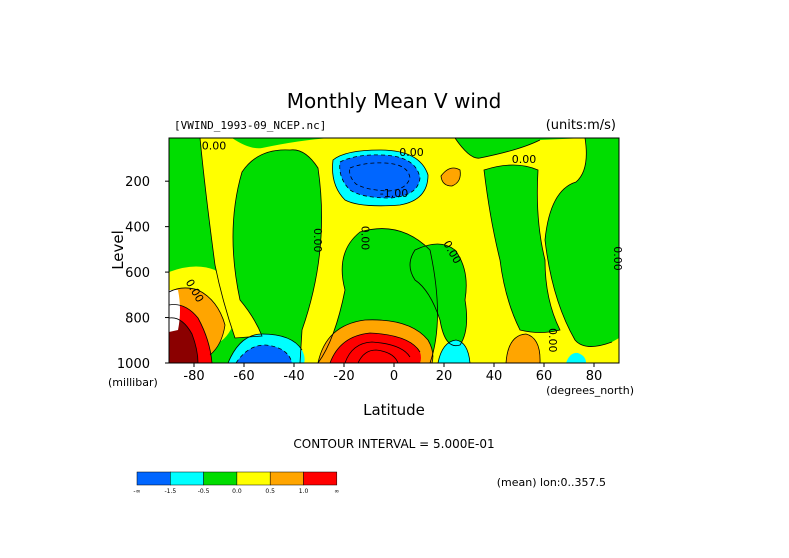 This screenshot has height=558, width=789. What do you see at coordinates (133, 364) in the screenshot?
I see `y-tick-label: 1000` at bounding box center [133, 364].